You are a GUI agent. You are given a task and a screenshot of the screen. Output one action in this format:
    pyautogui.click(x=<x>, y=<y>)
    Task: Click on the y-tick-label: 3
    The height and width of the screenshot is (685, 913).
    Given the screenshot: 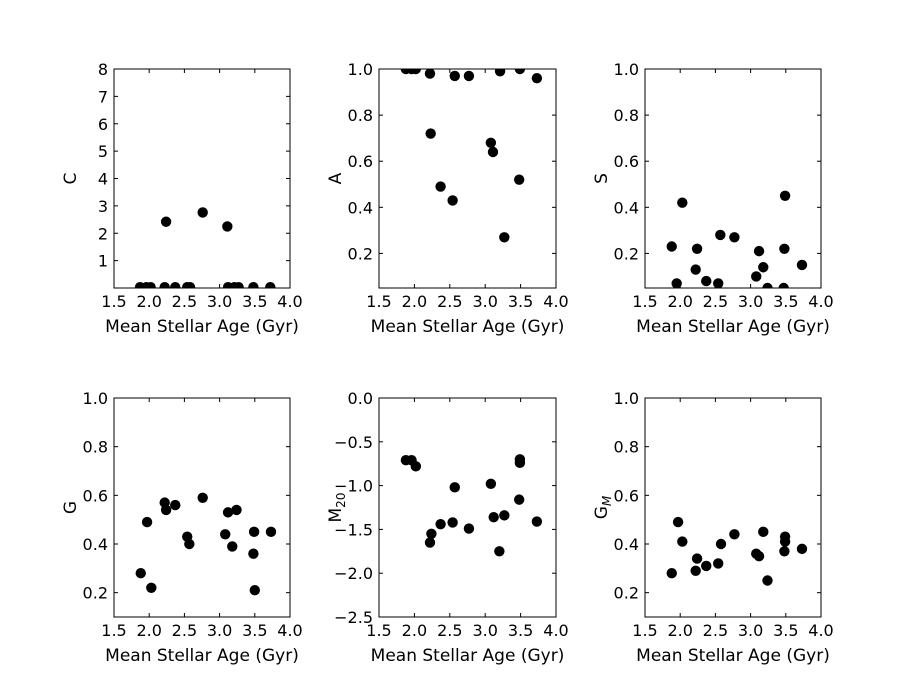 What is the action you would take?
    pyautogui.click(x=103, y=206)
    